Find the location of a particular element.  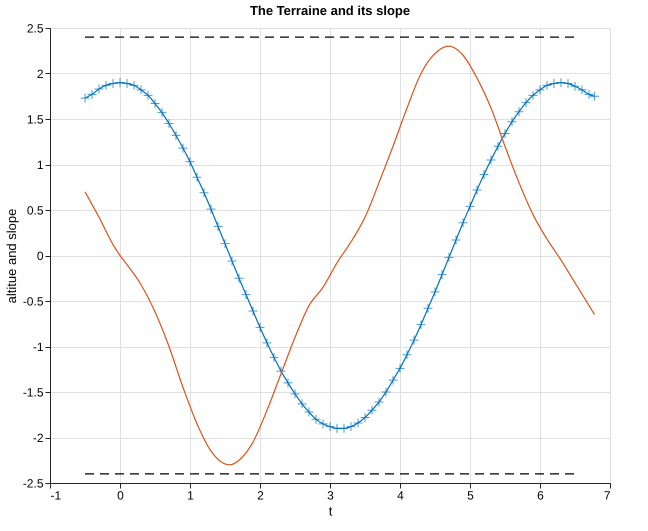

x-tick-label: 7 is located at coordinates (607, 495).